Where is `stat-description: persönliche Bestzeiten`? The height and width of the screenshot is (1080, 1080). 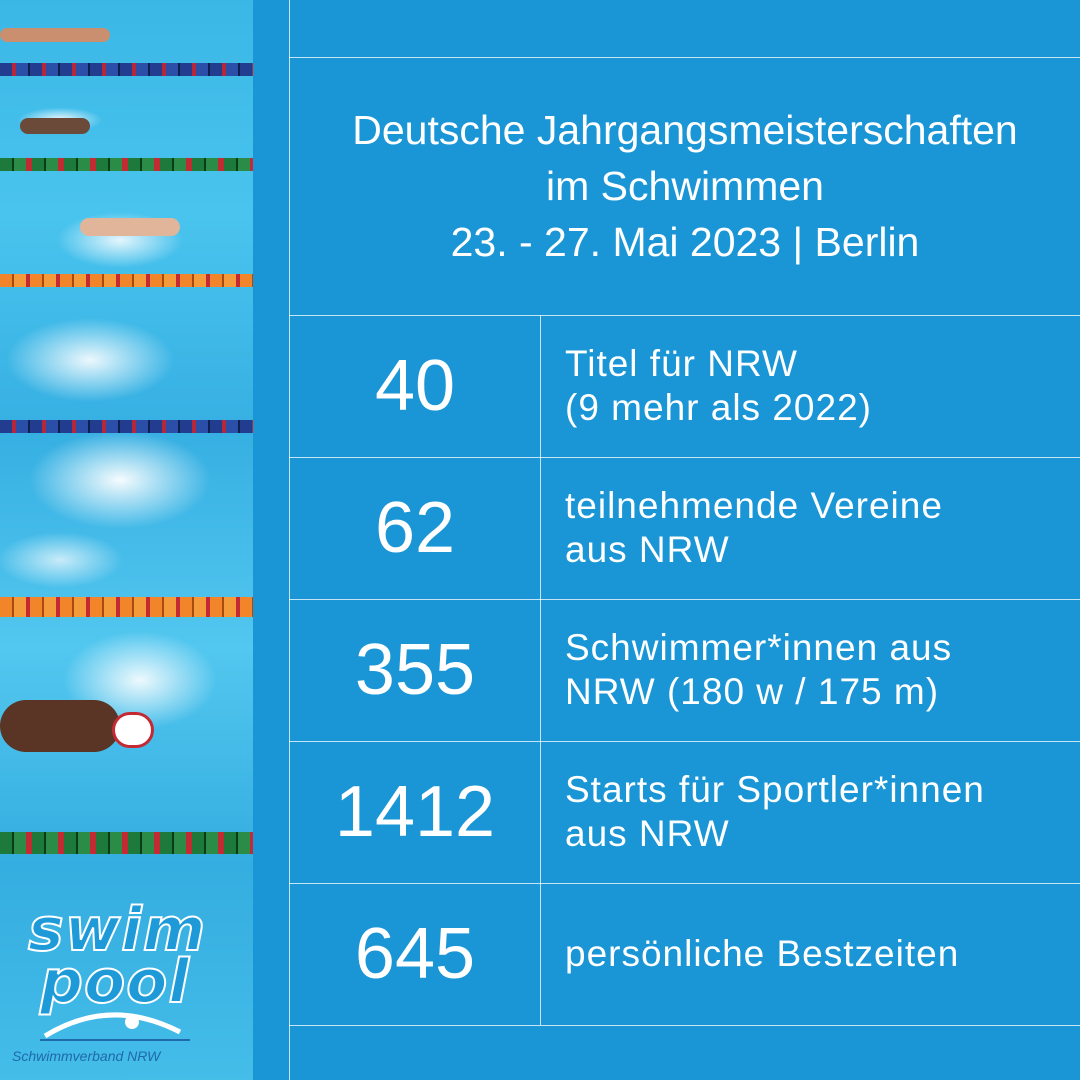
stat-description: persönliche Bestzeiten is located at coordinates (820, 954).